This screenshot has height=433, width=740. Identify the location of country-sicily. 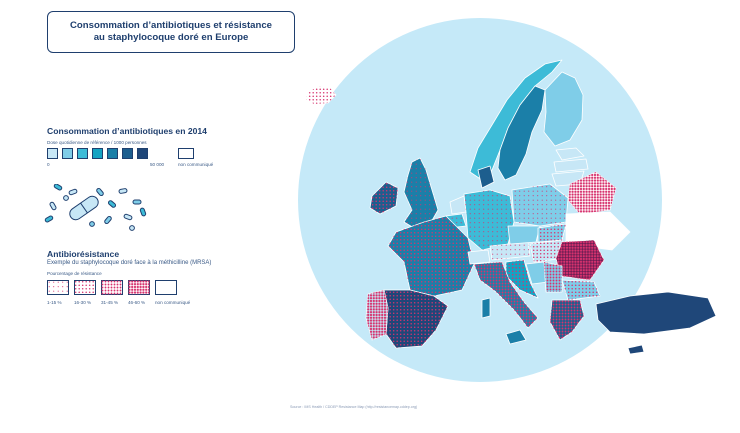
(516, 337).